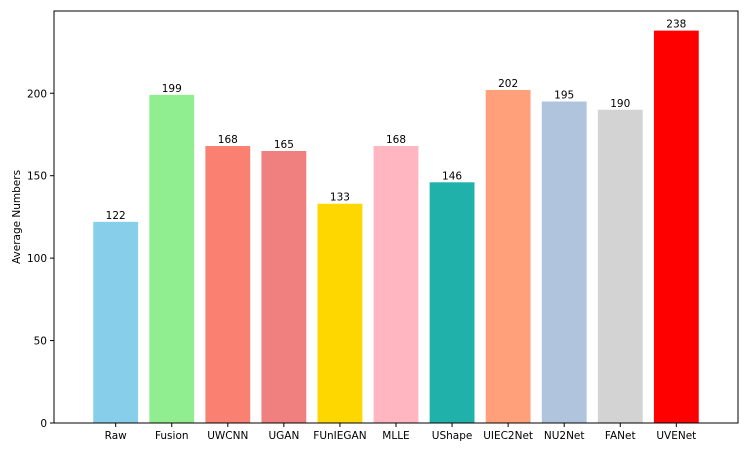  I want to click on bar-value-label: 238, so click(676, 25).